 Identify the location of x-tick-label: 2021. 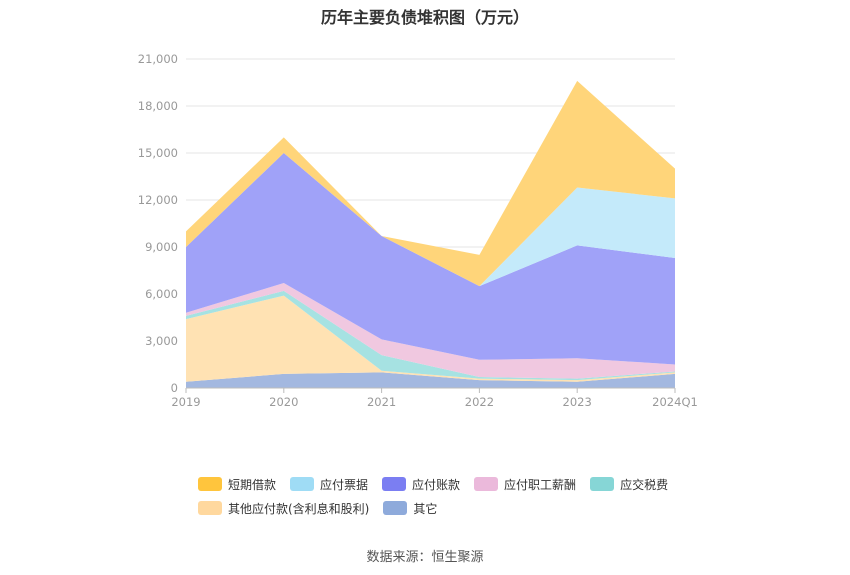
(381, 402).